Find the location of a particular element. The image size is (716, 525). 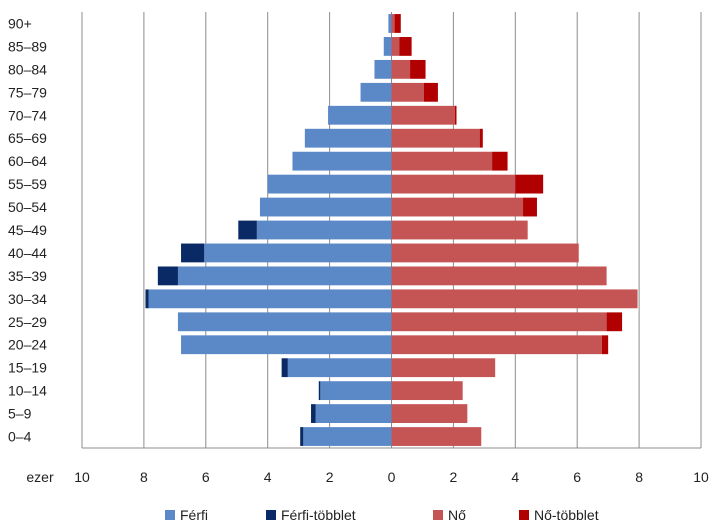

x-tick-label: 0 is located at coordinates (392, 477).